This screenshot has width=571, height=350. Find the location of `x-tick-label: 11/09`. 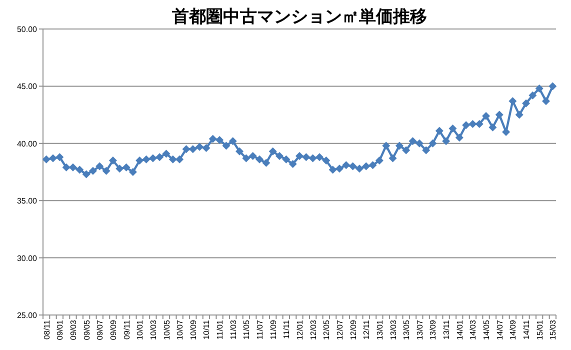

x-tick-label: 11/09 is located at coordinates (273, 329).